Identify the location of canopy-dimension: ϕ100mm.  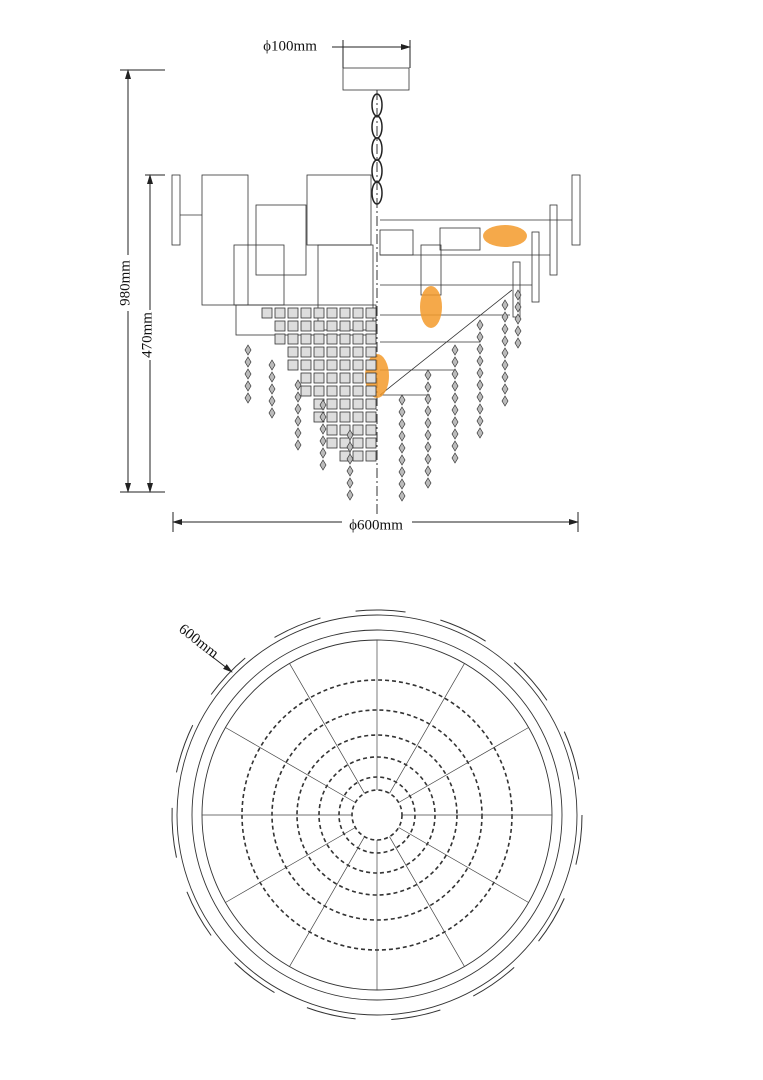
(290, 46).